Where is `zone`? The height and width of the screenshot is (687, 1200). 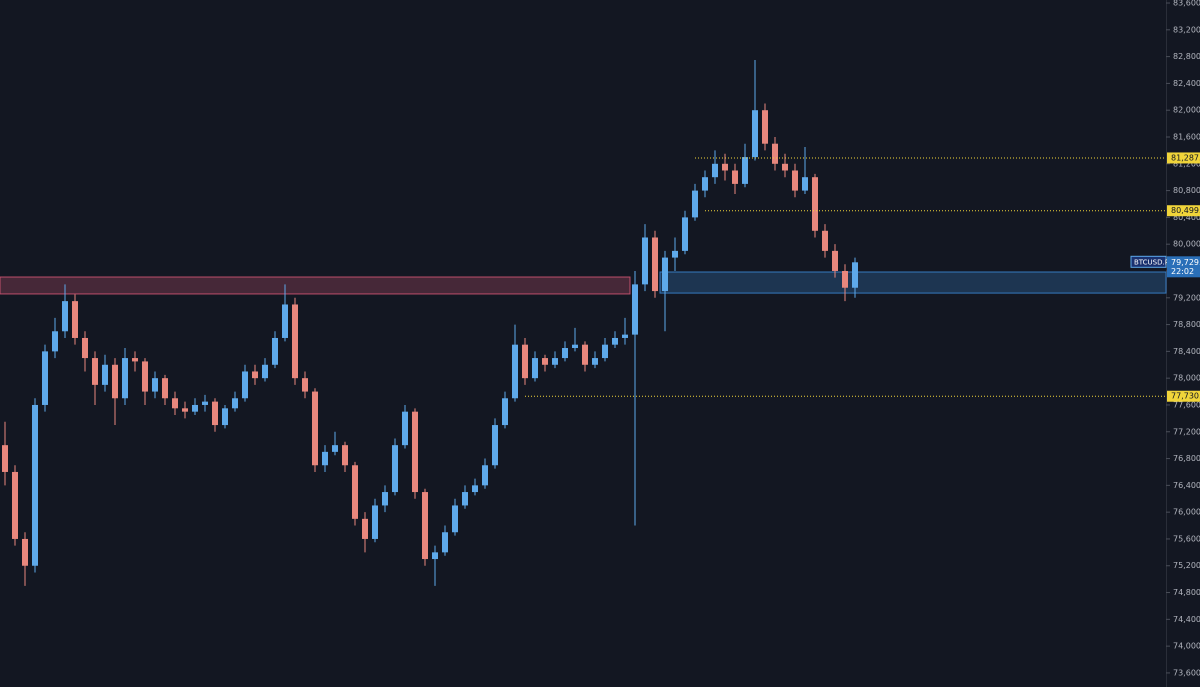
zone is located at coordinates (315, 285).